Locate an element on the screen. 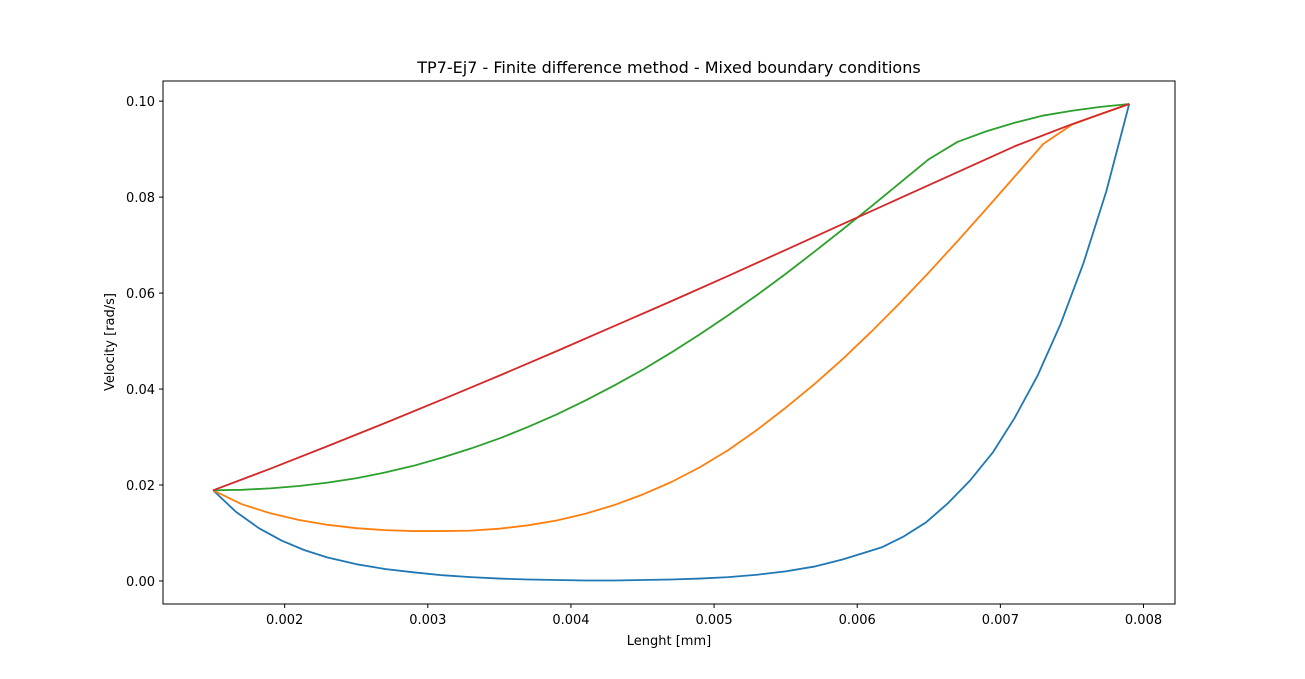  x-axis: 0.002 0.003 0.004 0.005 0.006 0.007 0.008 is located at coordinates (714, 616).